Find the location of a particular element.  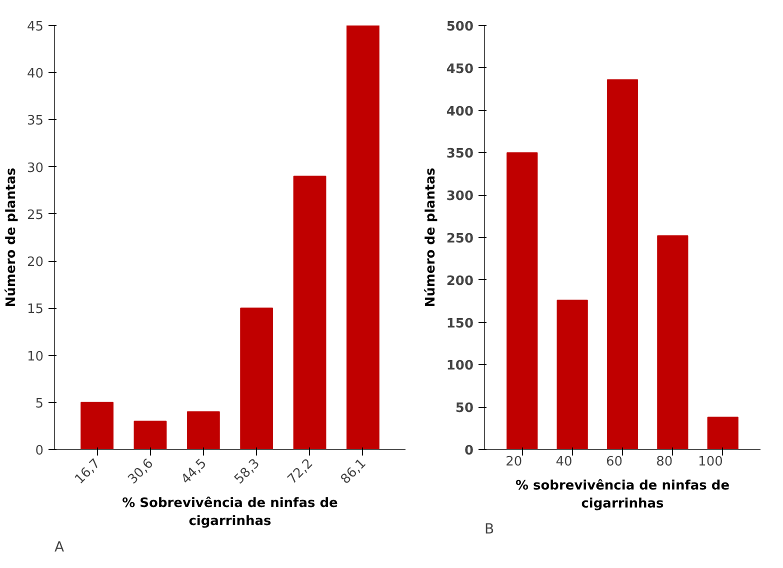

y-tick-label: 200 is located at coordinates (460, 281).